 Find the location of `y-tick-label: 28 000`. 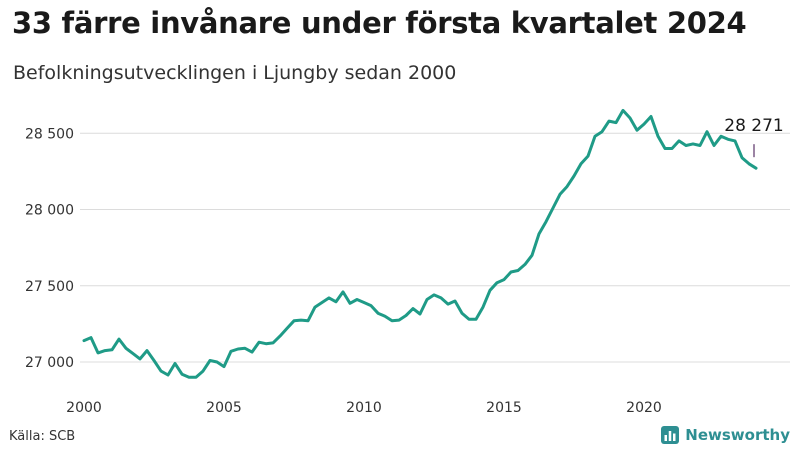

y-tick-label: 28 000 is located at coordinates (49, 211).